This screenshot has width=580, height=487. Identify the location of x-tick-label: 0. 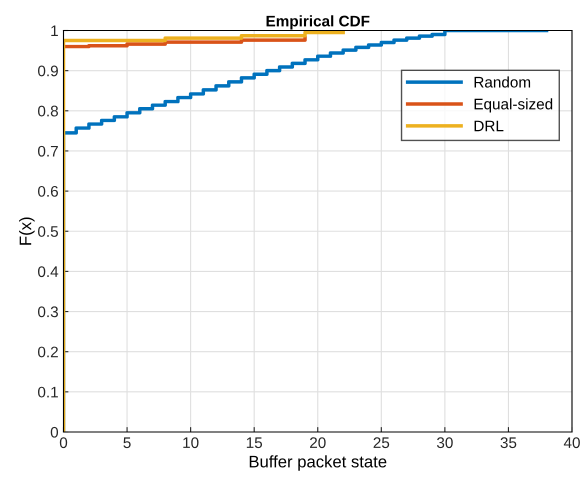
(64, 442).